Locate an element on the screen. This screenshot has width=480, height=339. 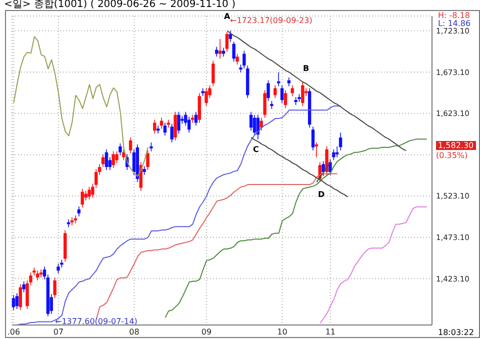
text: H: -8.18 is located at coordinates (454, 15).